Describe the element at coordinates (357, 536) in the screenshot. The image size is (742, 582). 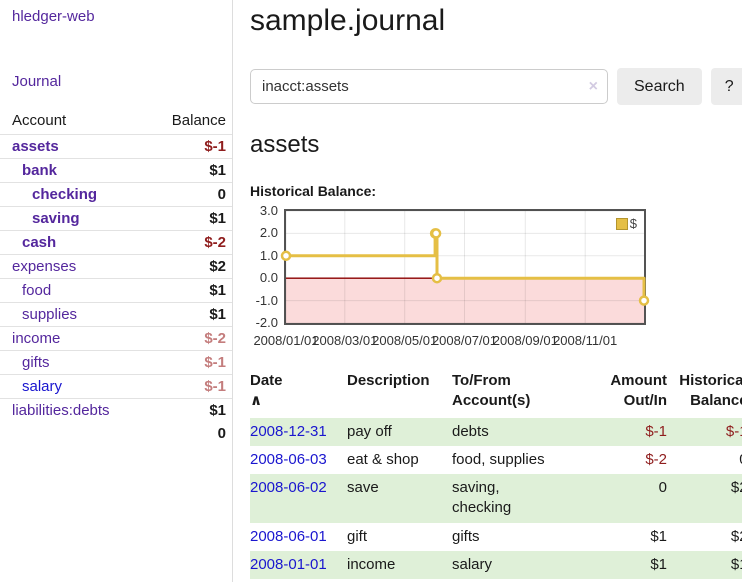
I see `transaction-description: gift` at that location.